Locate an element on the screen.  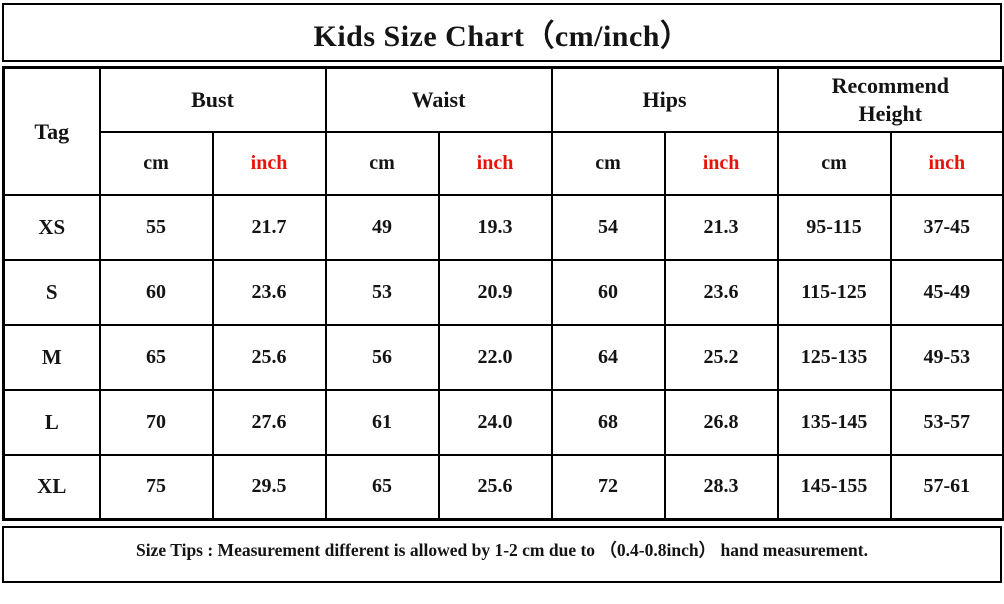
bust-cm-value: 75 is located at coordinates (156, 487).